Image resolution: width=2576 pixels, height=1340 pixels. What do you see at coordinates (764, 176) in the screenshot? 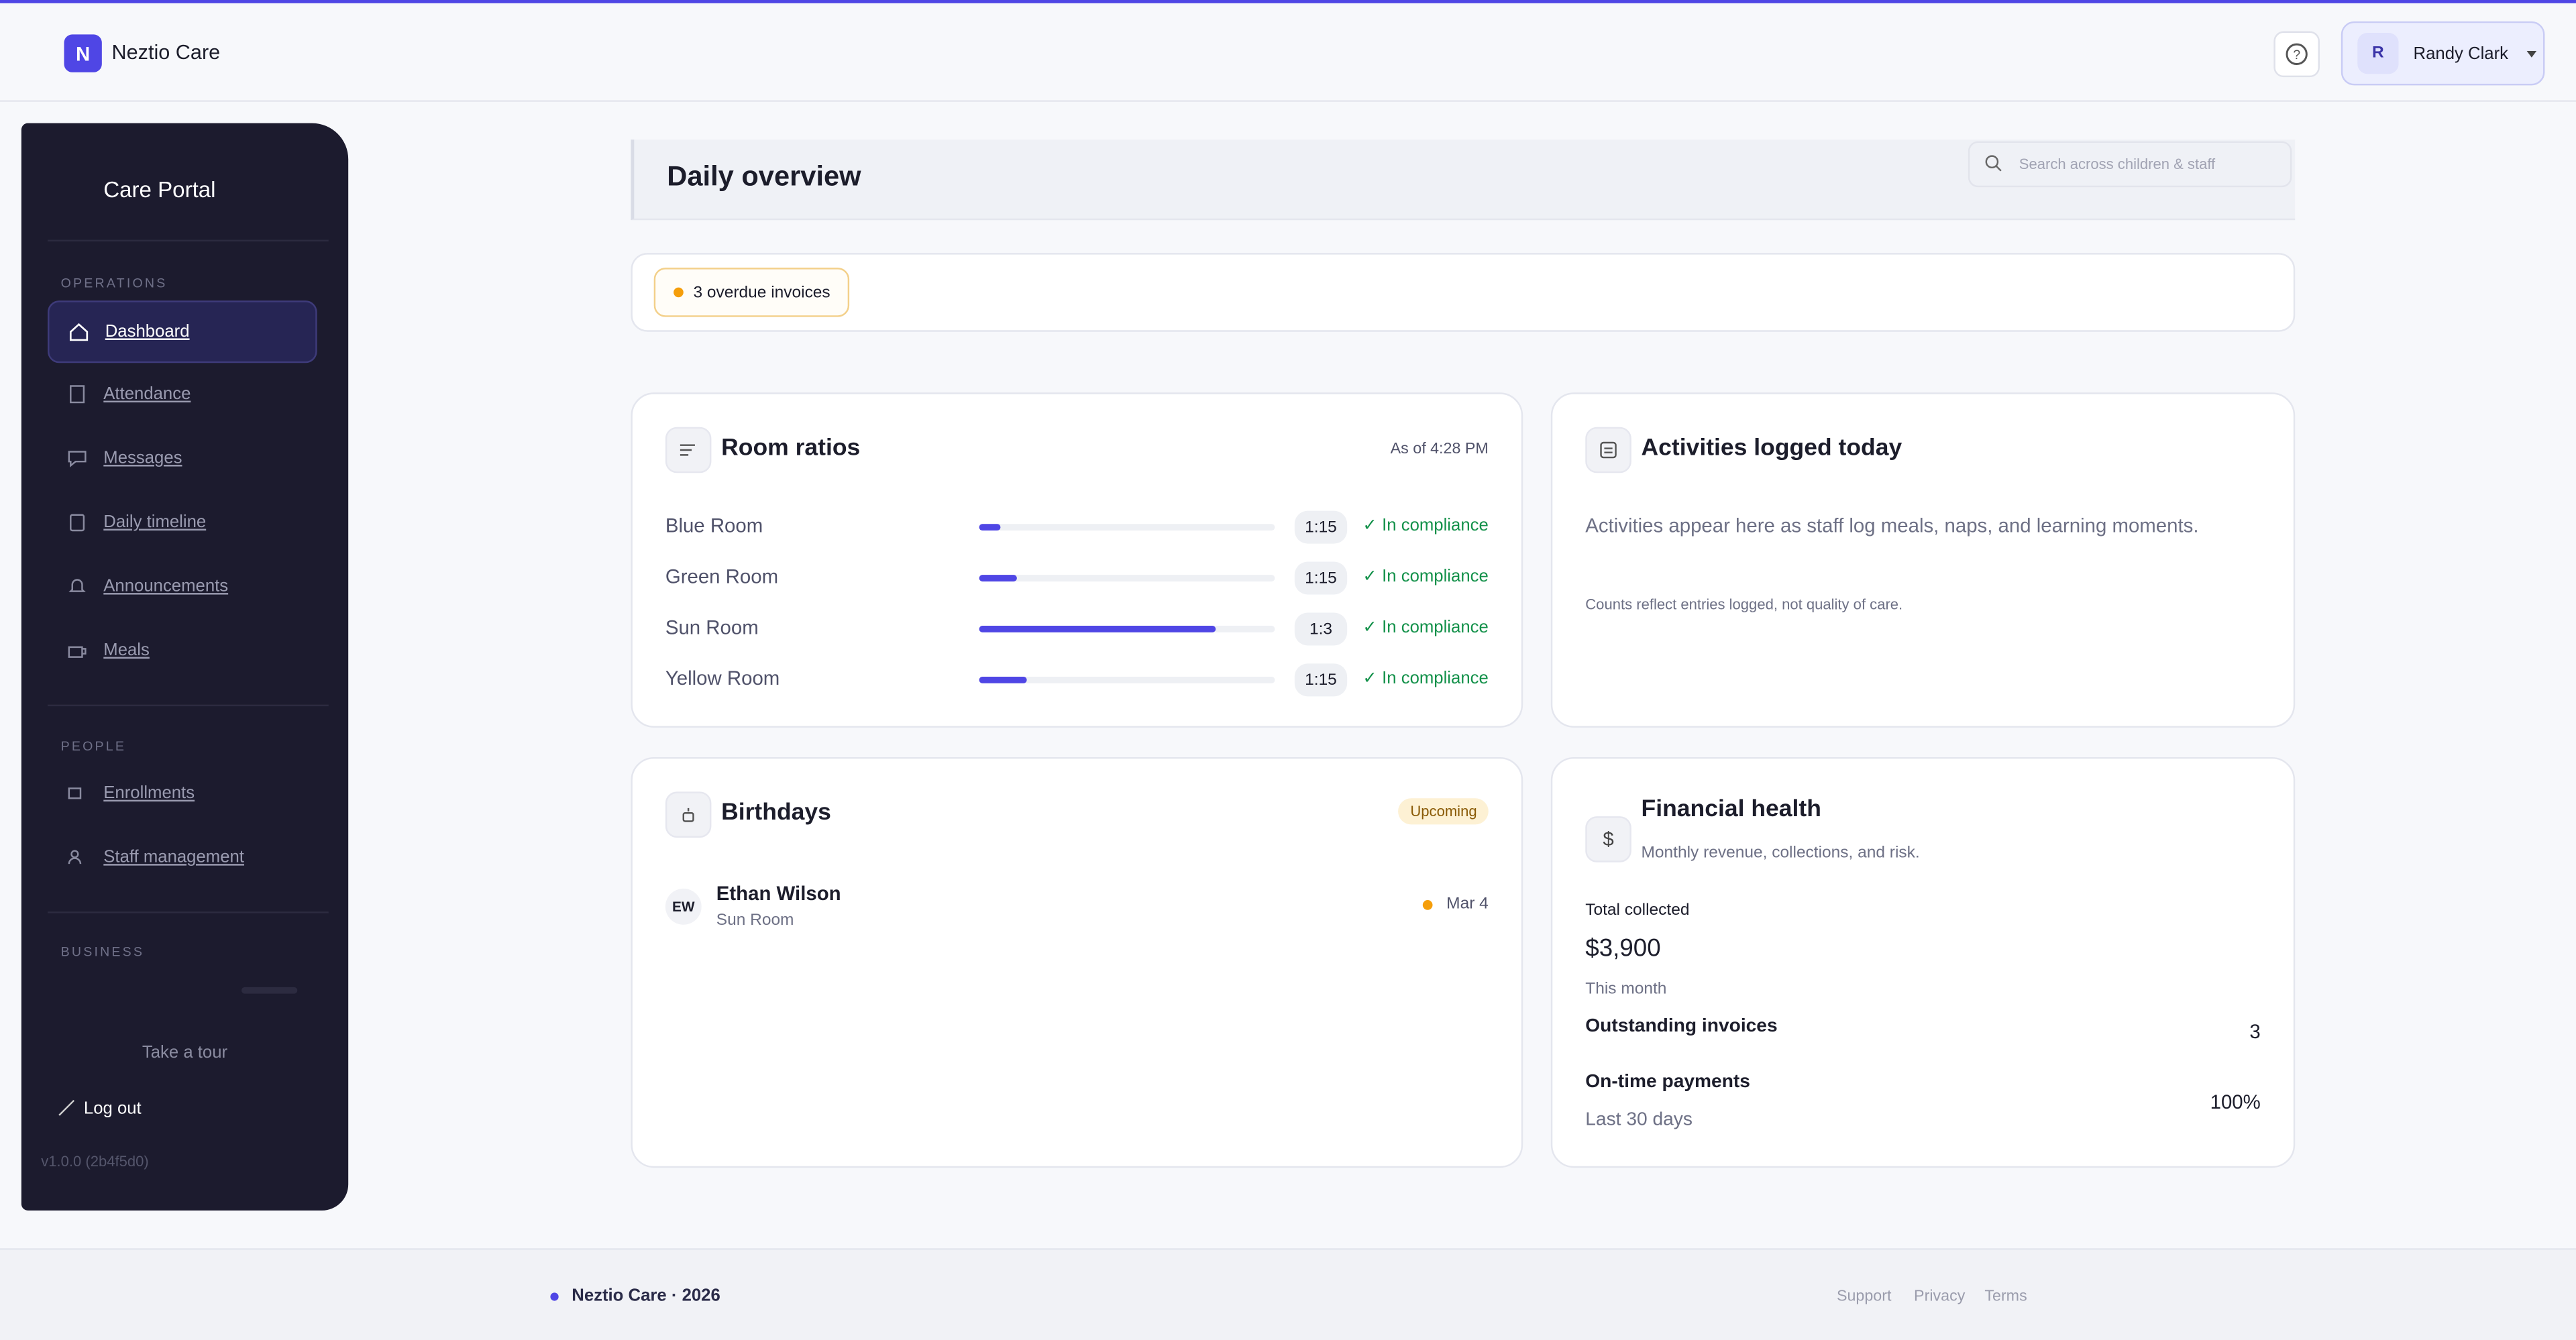
I see `page-title: Daily overview` at bounding box center [764, 176].